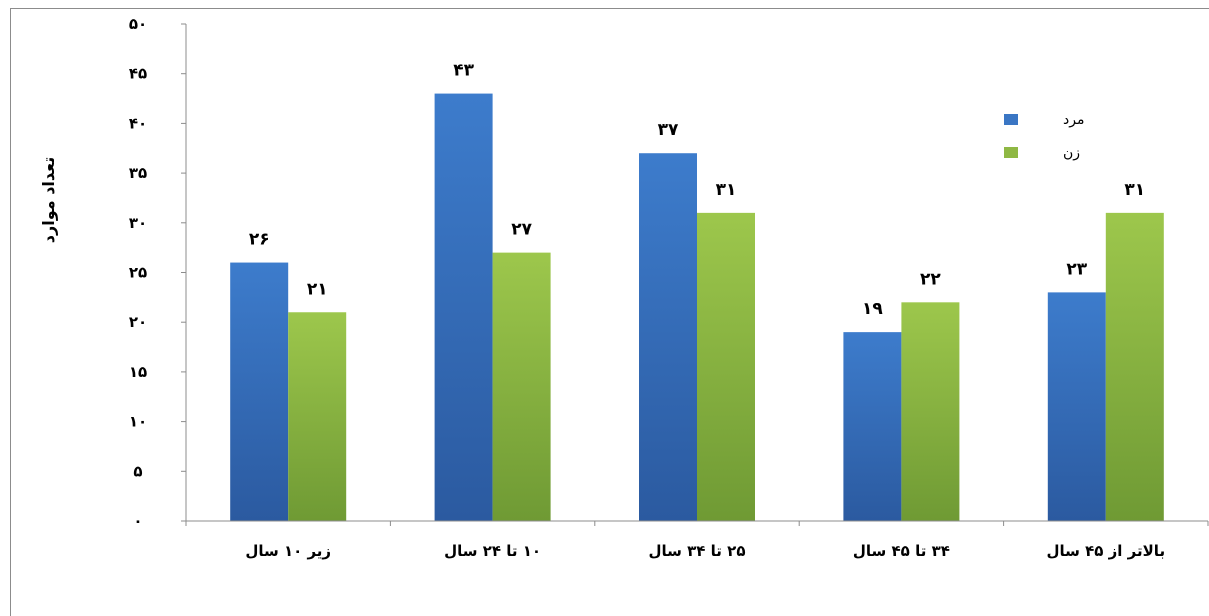 The height and width of the screenshot is (616, 1209). Describe the element at coordinates (137, 521) in the screenshot. I see `y-tick-label: ۰` at that location.